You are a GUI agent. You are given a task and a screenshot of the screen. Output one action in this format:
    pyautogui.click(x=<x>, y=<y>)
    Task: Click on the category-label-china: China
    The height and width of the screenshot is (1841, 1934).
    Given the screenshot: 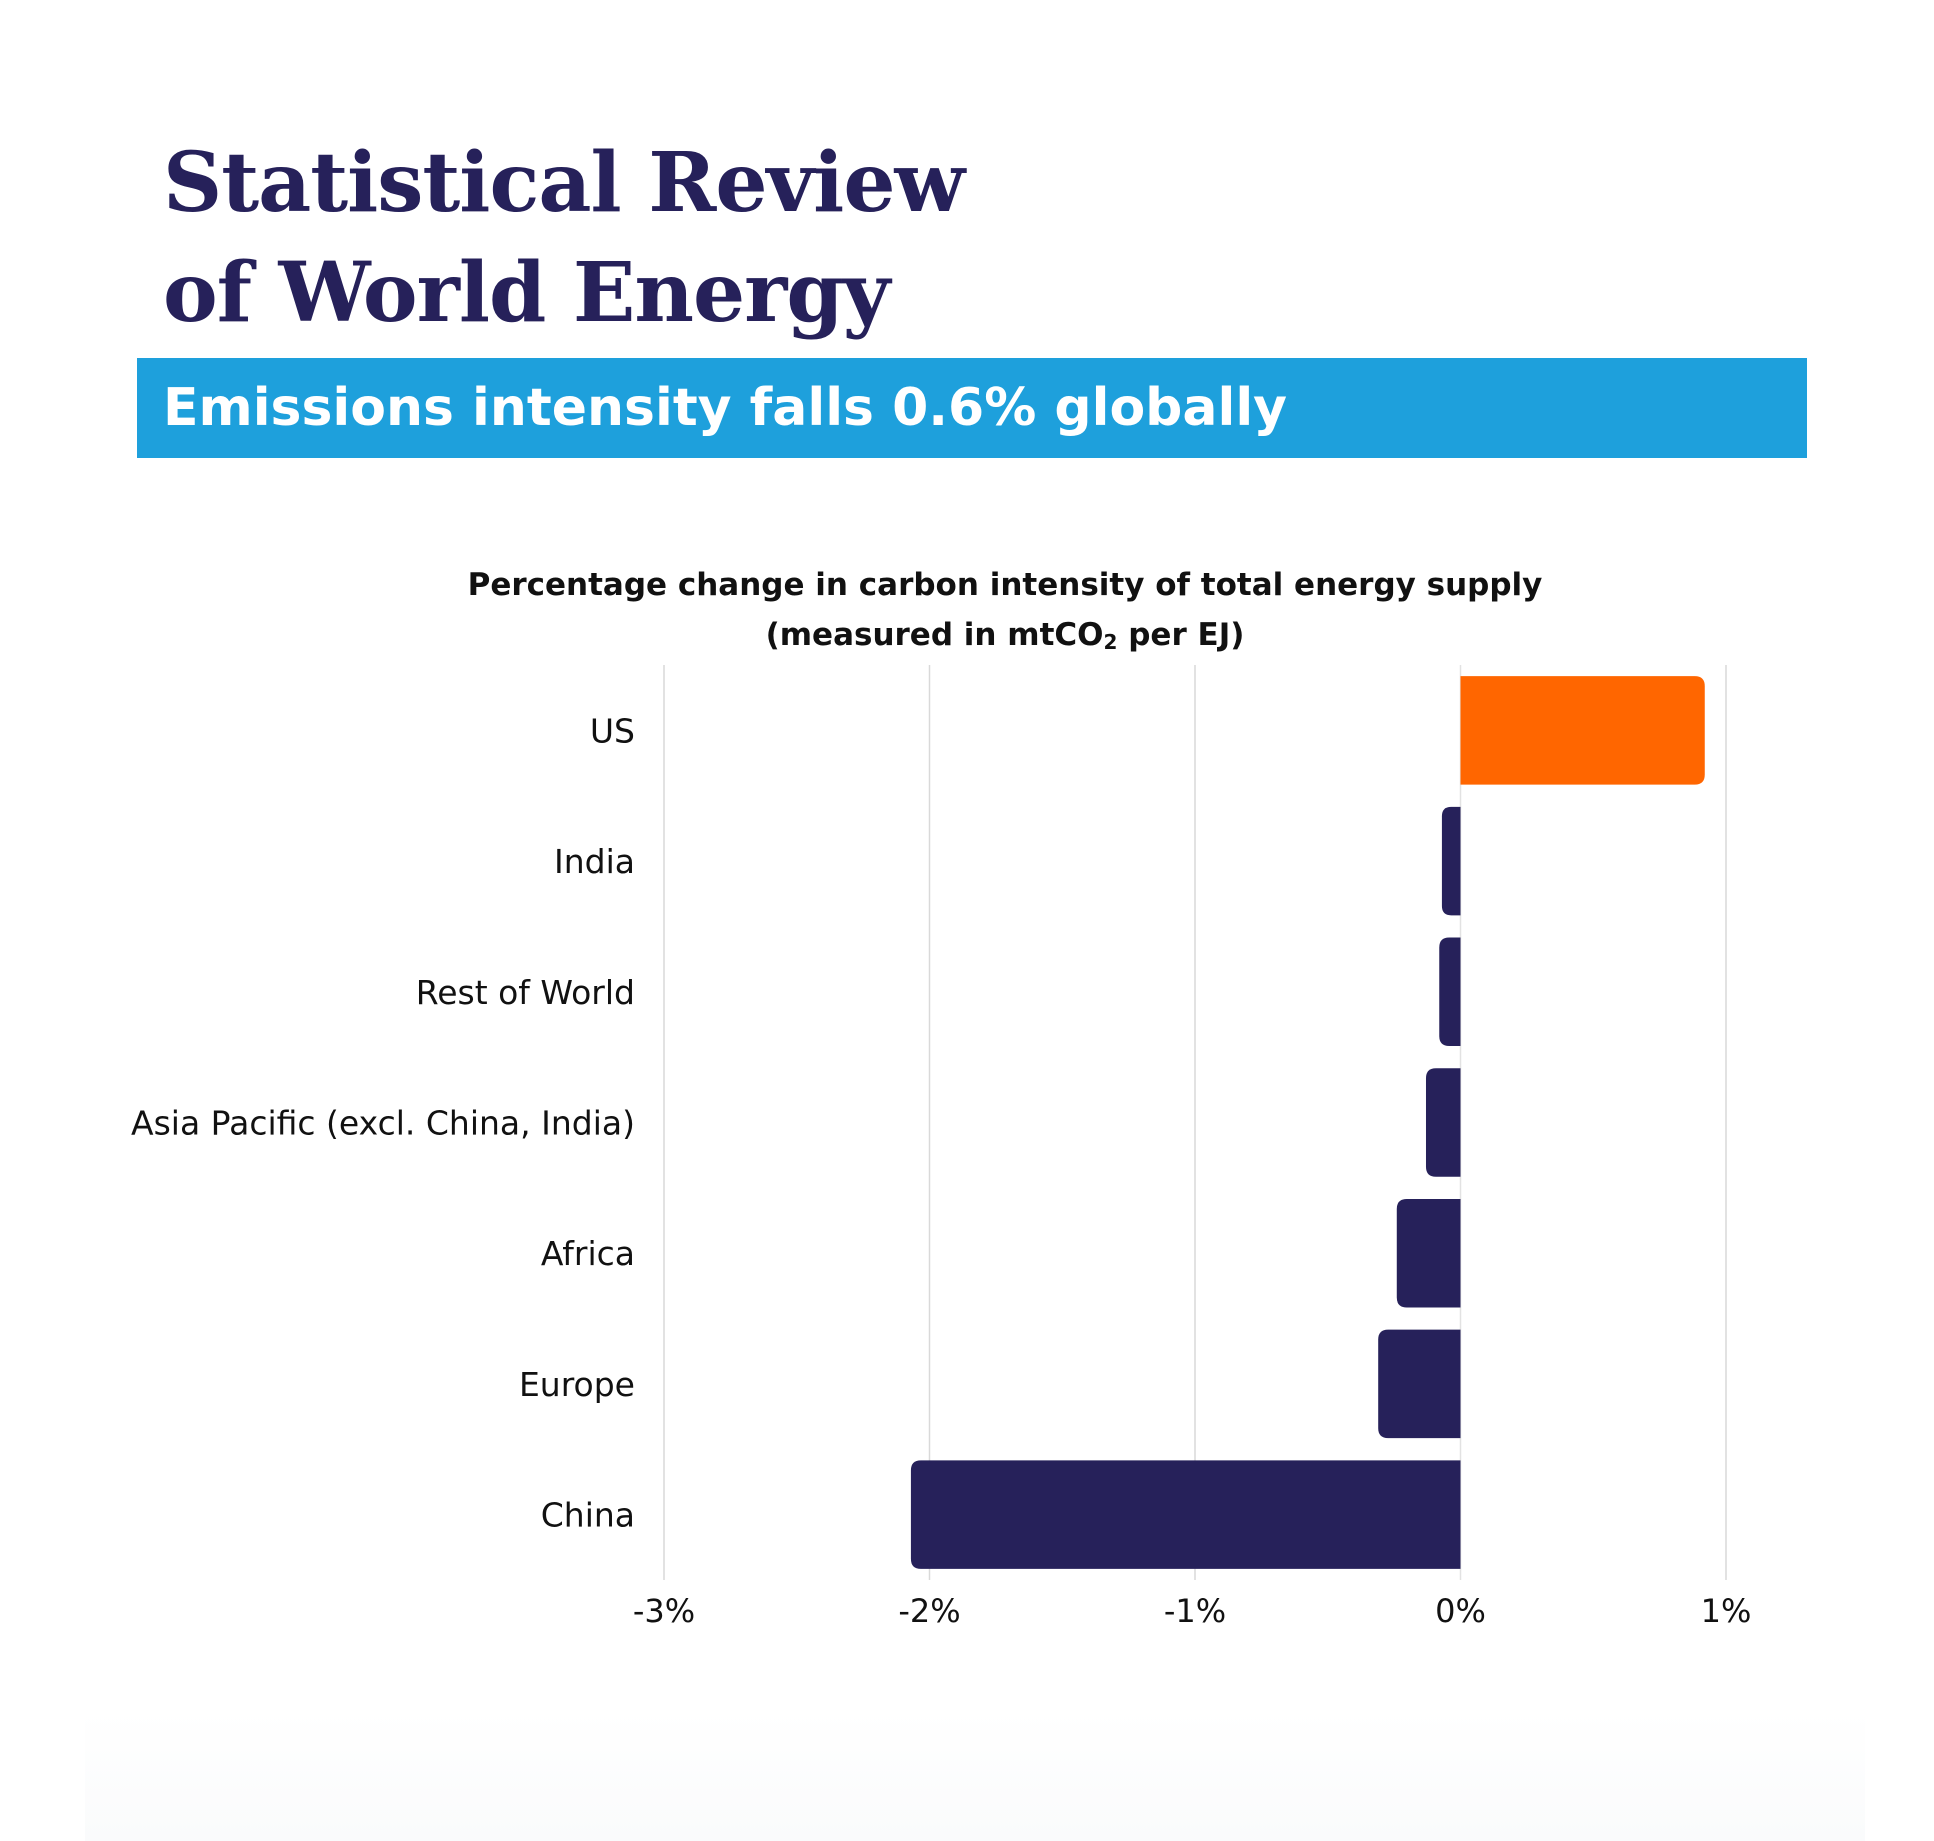 What is the action you would take?
    pyautogui.click(x=588, y=1515)
    